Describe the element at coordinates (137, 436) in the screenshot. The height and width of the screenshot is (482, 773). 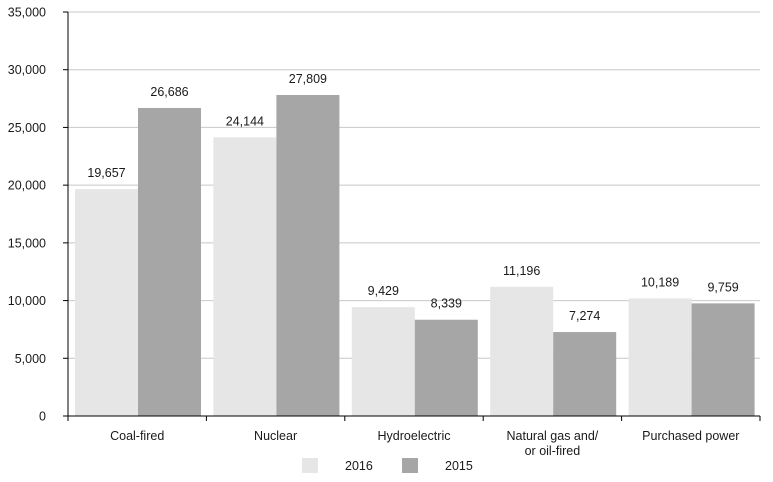
I see `x-tick-label: Coal-fired` at that location.